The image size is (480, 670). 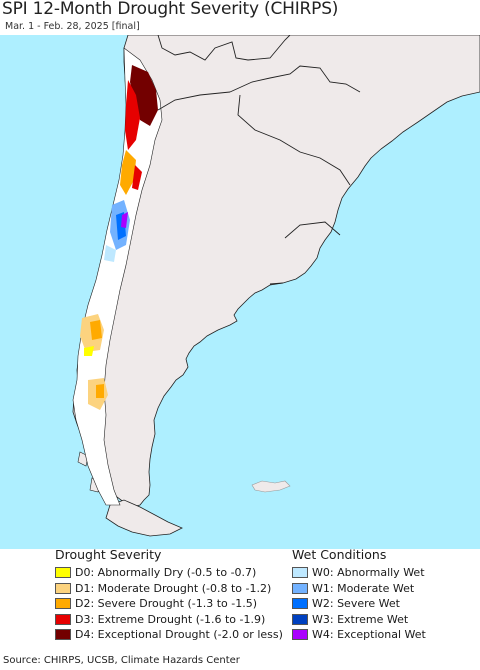 I want to click on swatch-w0, so click(x=300, y=573).